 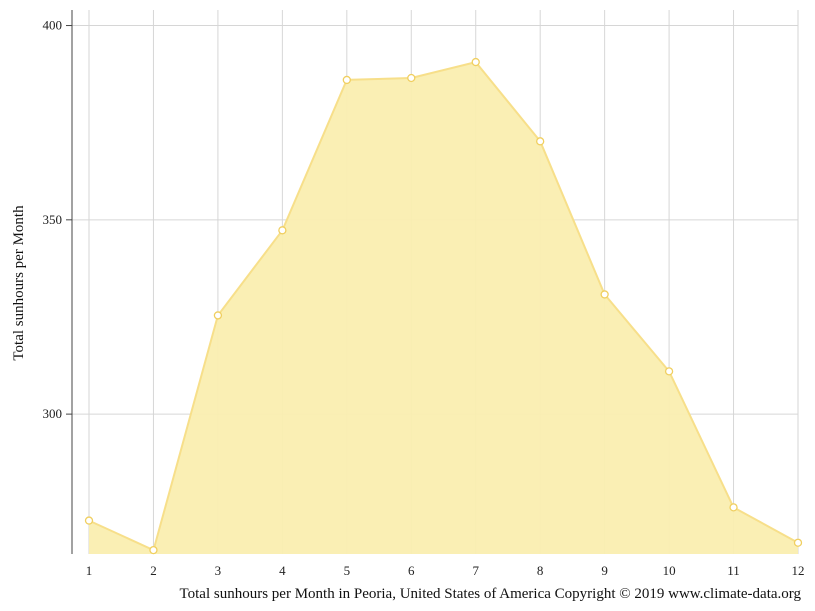 I want to click on y-axis-title: Total sunhours per Month, so click(x=19, y=283).